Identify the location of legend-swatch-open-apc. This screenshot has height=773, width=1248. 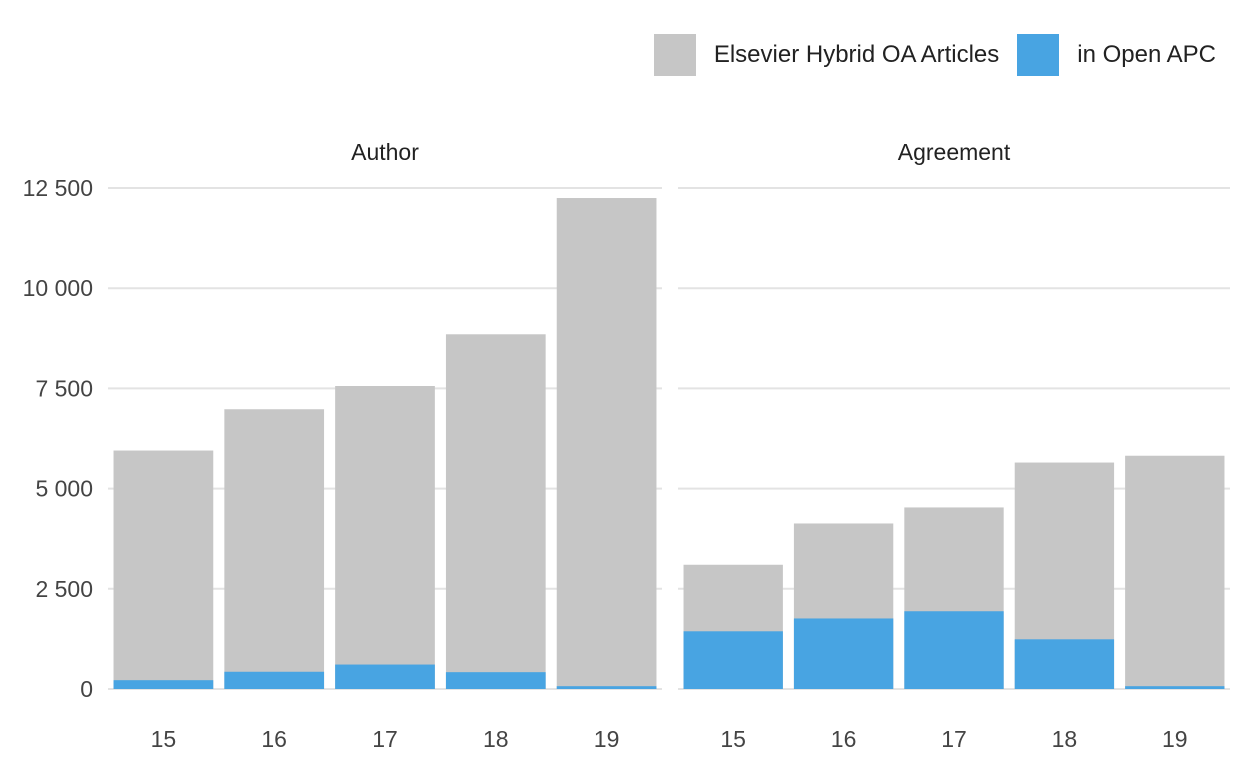
(1038, 55).